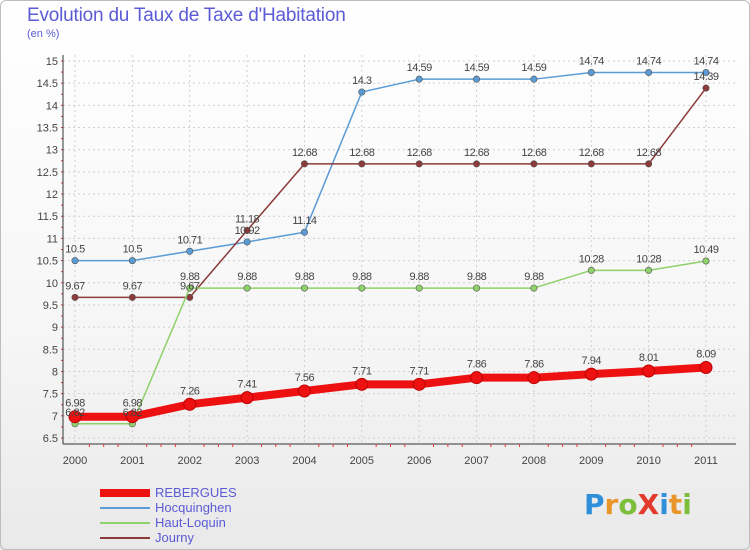 The width and height of the screenshot is (750, 550). What do you see at coordinates (705, 250) in the screenshot?
I see `data-label: 10.49` at bounding box center [705, 250].